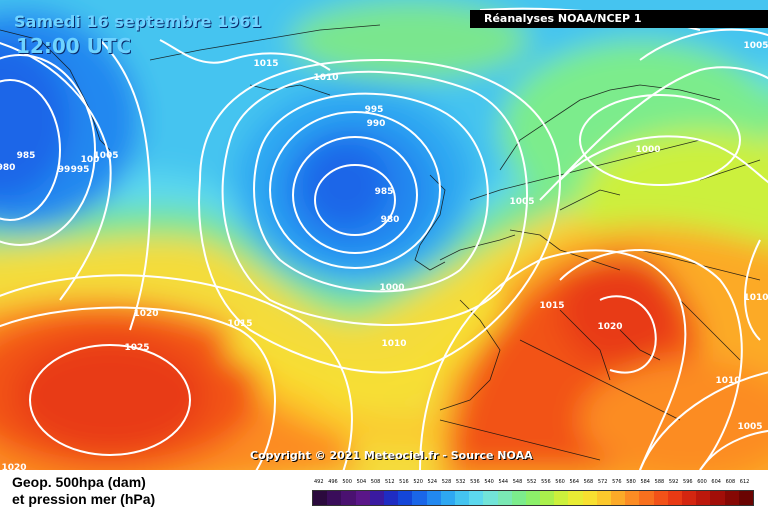 This screenshot has height=512, width=768. Describe the element at coordinates (347, 482) in the screenshot. I see `scale-tick-label: 500` at that location.